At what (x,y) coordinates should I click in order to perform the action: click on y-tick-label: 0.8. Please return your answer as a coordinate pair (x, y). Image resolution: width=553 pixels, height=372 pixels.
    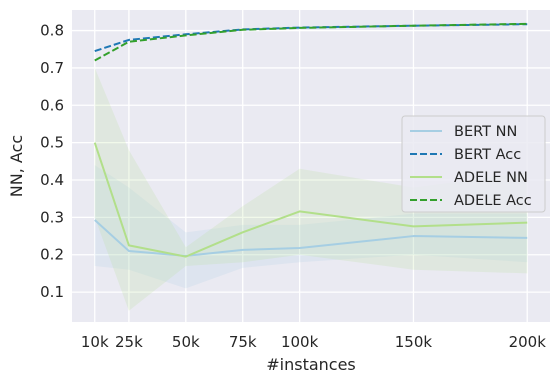
    Looking at the image, I should click on (52, 31).